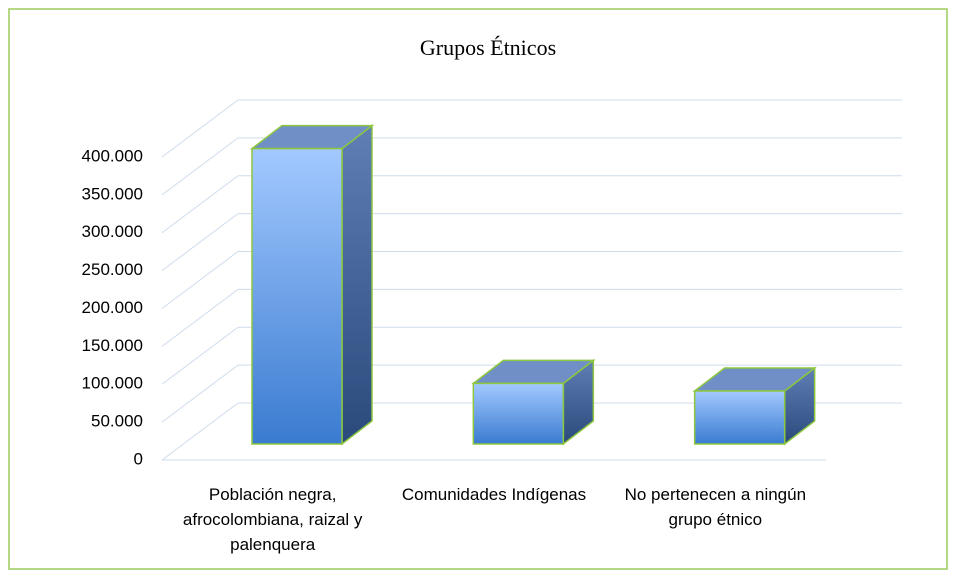 The height and width of the screenshot is (578, 956). Describe the element at coordinates (117, 421) in the screenshot. I see `y-tick-label: 50.000` at that location.